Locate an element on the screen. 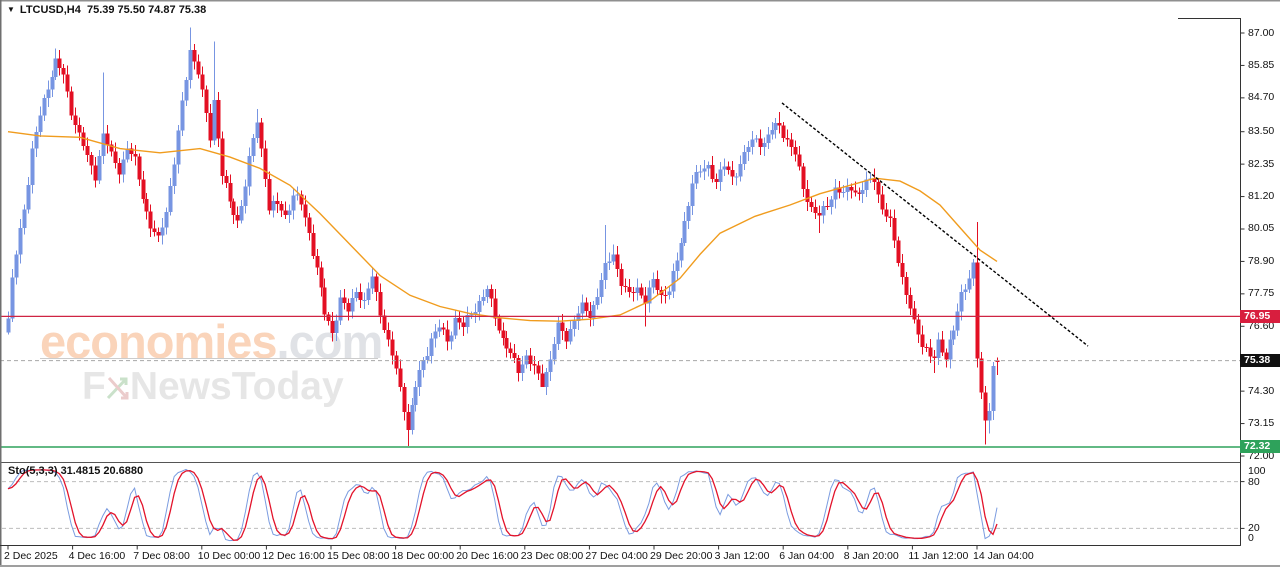  watermark: economies.com F NewsToday is located at coordinates (211, 361).